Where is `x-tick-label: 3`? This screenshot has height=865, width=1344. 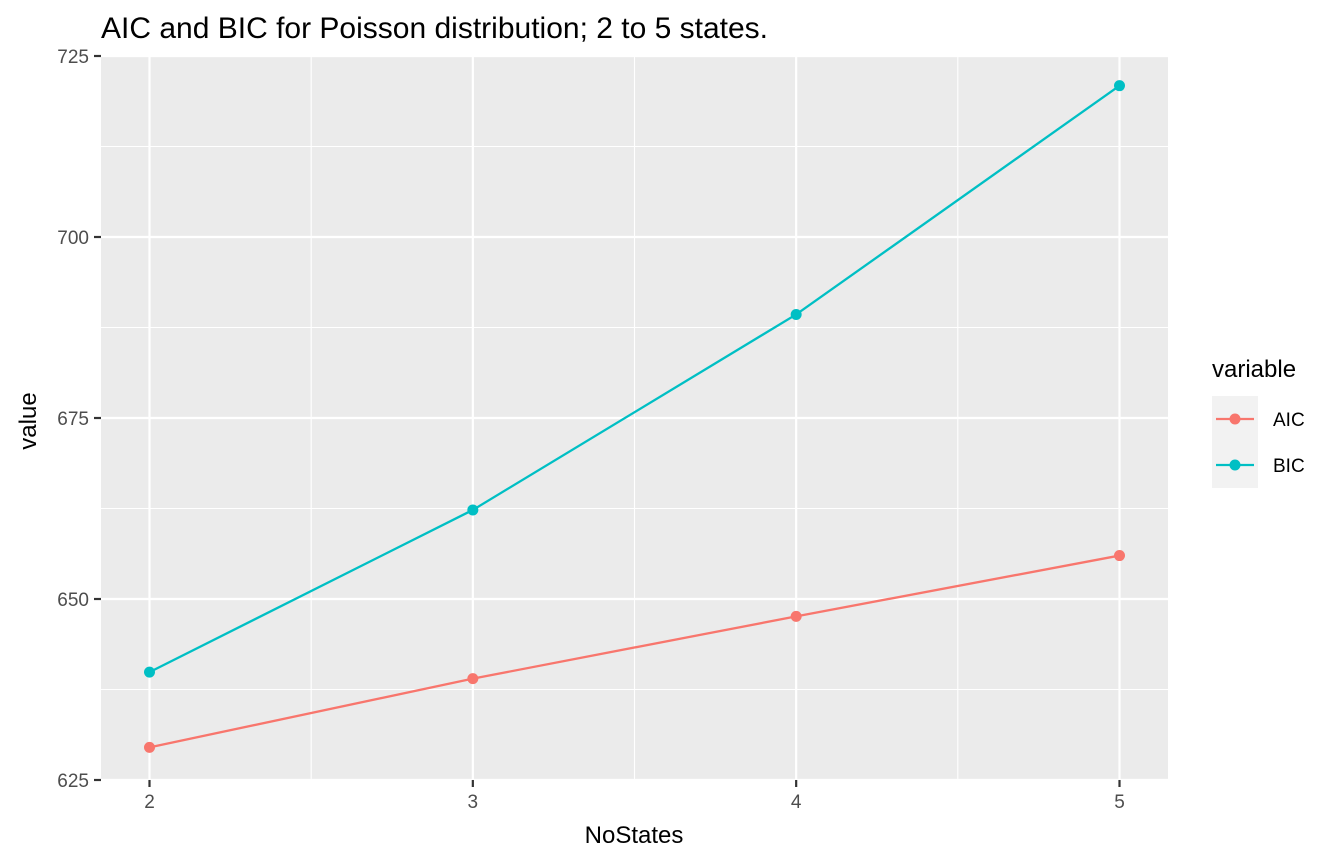 x-tick-label: 3 is located at coordinates (473, 802).